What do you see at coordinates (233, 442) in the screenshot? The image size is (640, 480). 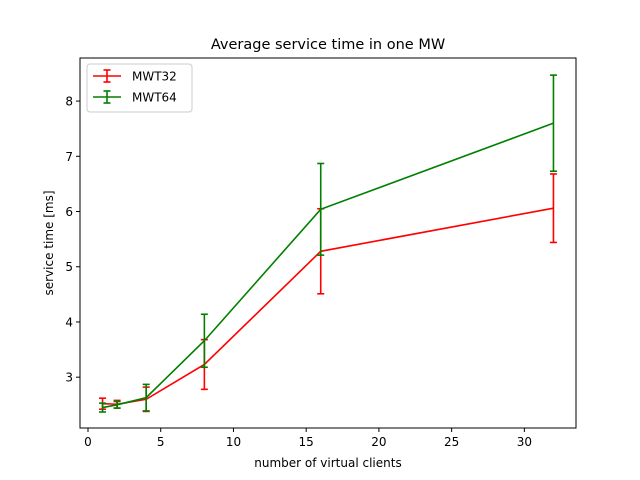 I see `x-tick-label: 10` at bounding box center [233, 442].